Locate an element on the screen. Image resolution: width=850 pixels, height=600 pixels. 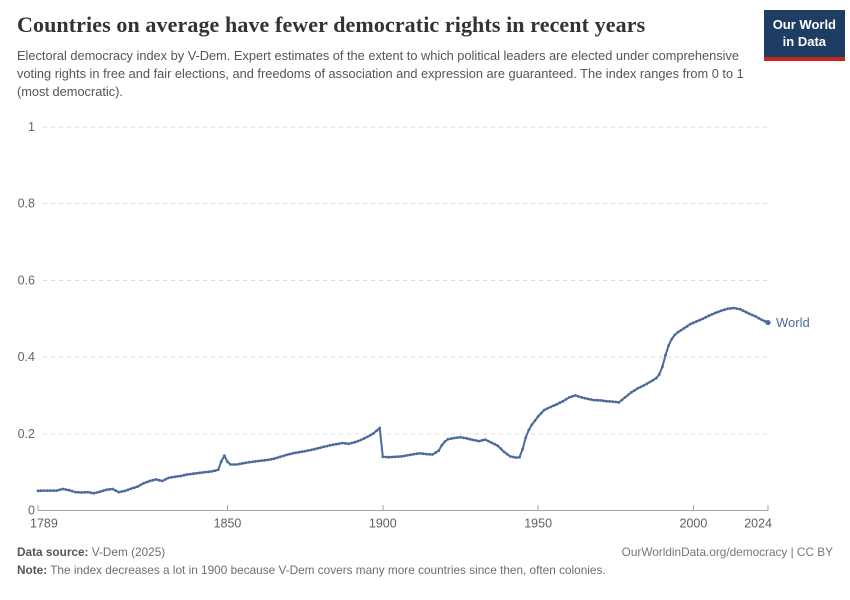
series-end-dot is located at coordinates (768, 322).